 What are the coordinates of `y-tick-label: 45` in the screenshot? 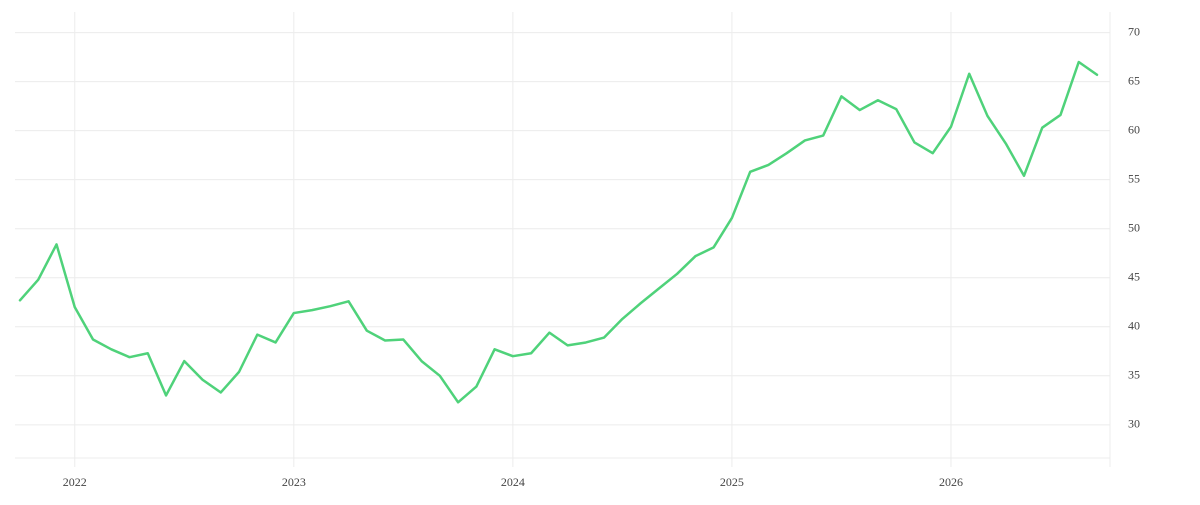 It's located at (1134, 276).